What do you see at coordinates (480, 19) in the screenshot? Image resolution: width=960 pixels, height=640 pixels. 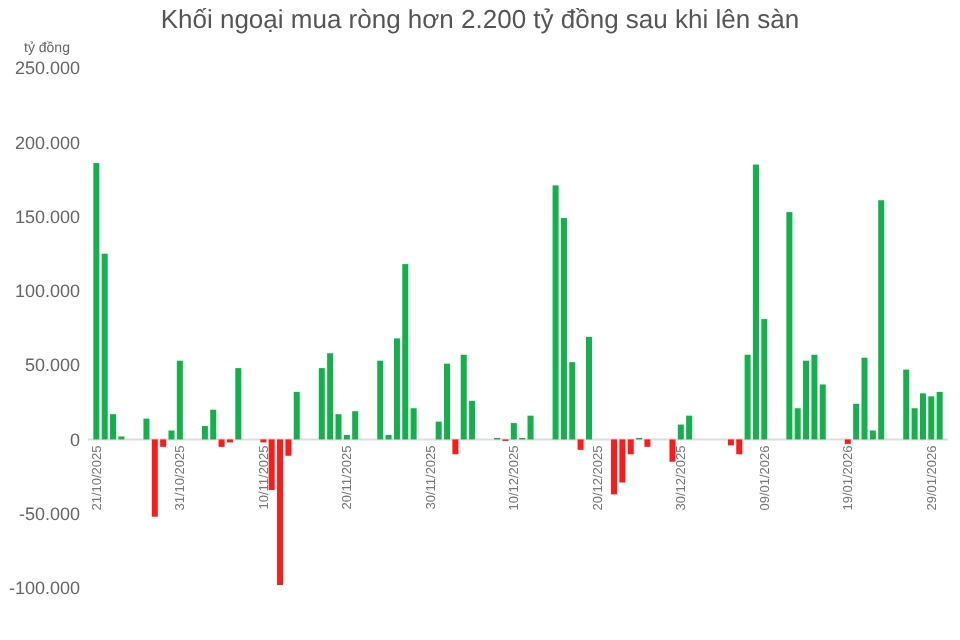 I see `chart-title: Khối ngoại mua ròng hơn 2.200 tỷ đồng sau khi lên sàn` at bounding box center [480, 19].